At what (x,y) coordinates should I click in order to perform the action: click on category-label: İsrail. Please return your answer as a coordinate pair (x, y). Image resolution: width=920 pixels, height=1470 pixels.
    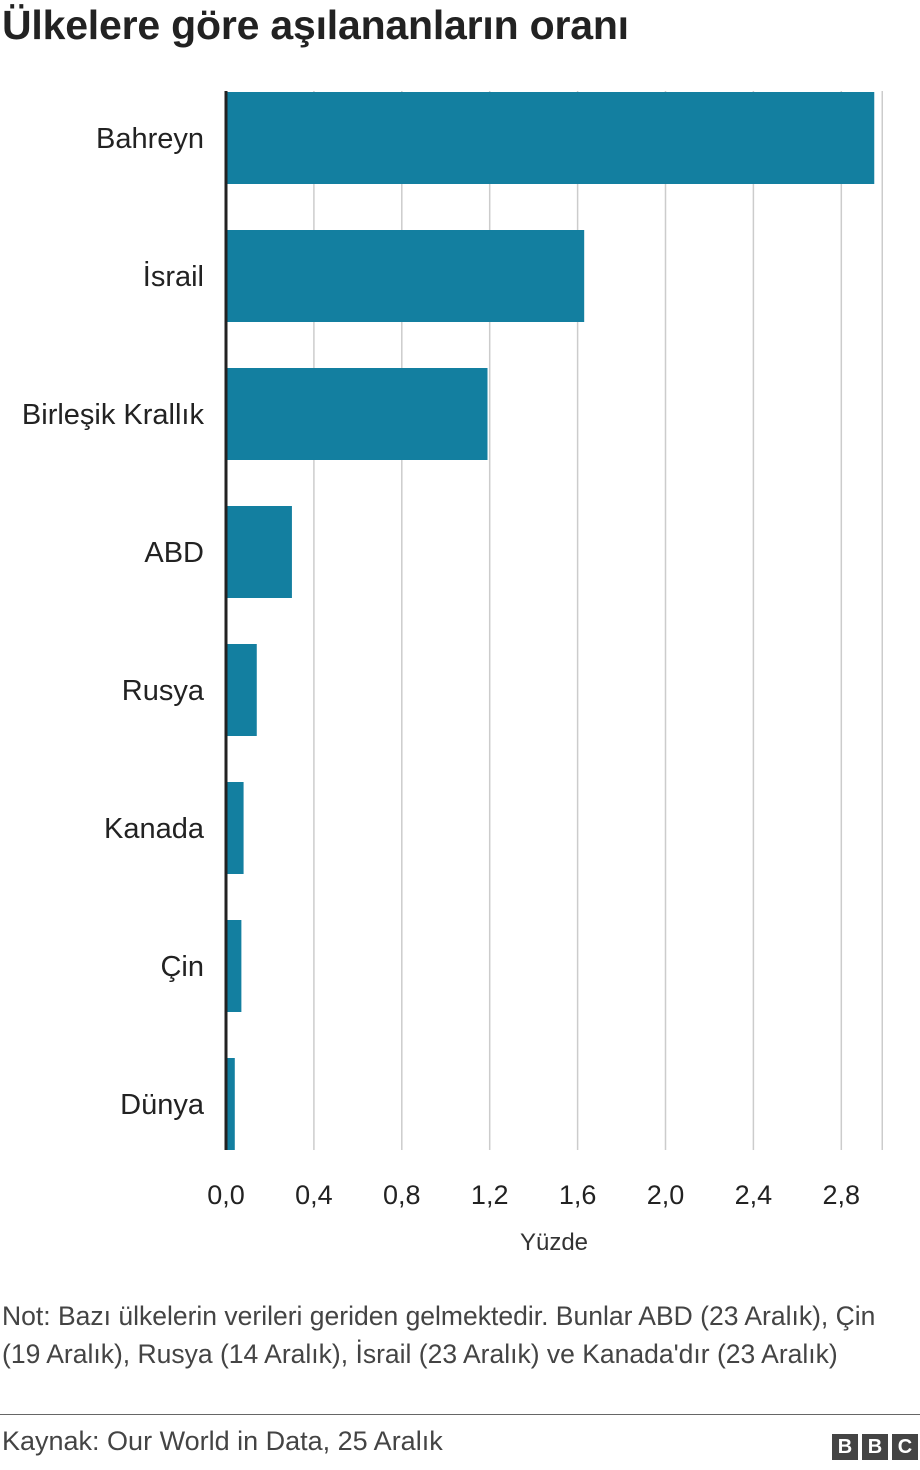
    Looking at the image, I should click on (173, 276).